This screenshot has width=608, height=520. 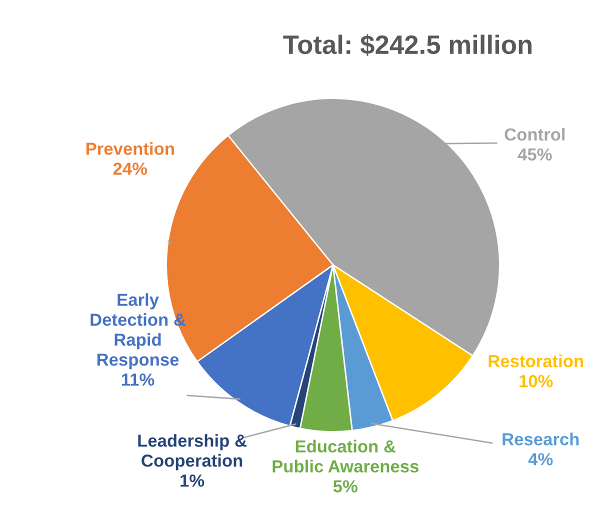 I want to click on data-label: 11%, so click(x=138, y=380).